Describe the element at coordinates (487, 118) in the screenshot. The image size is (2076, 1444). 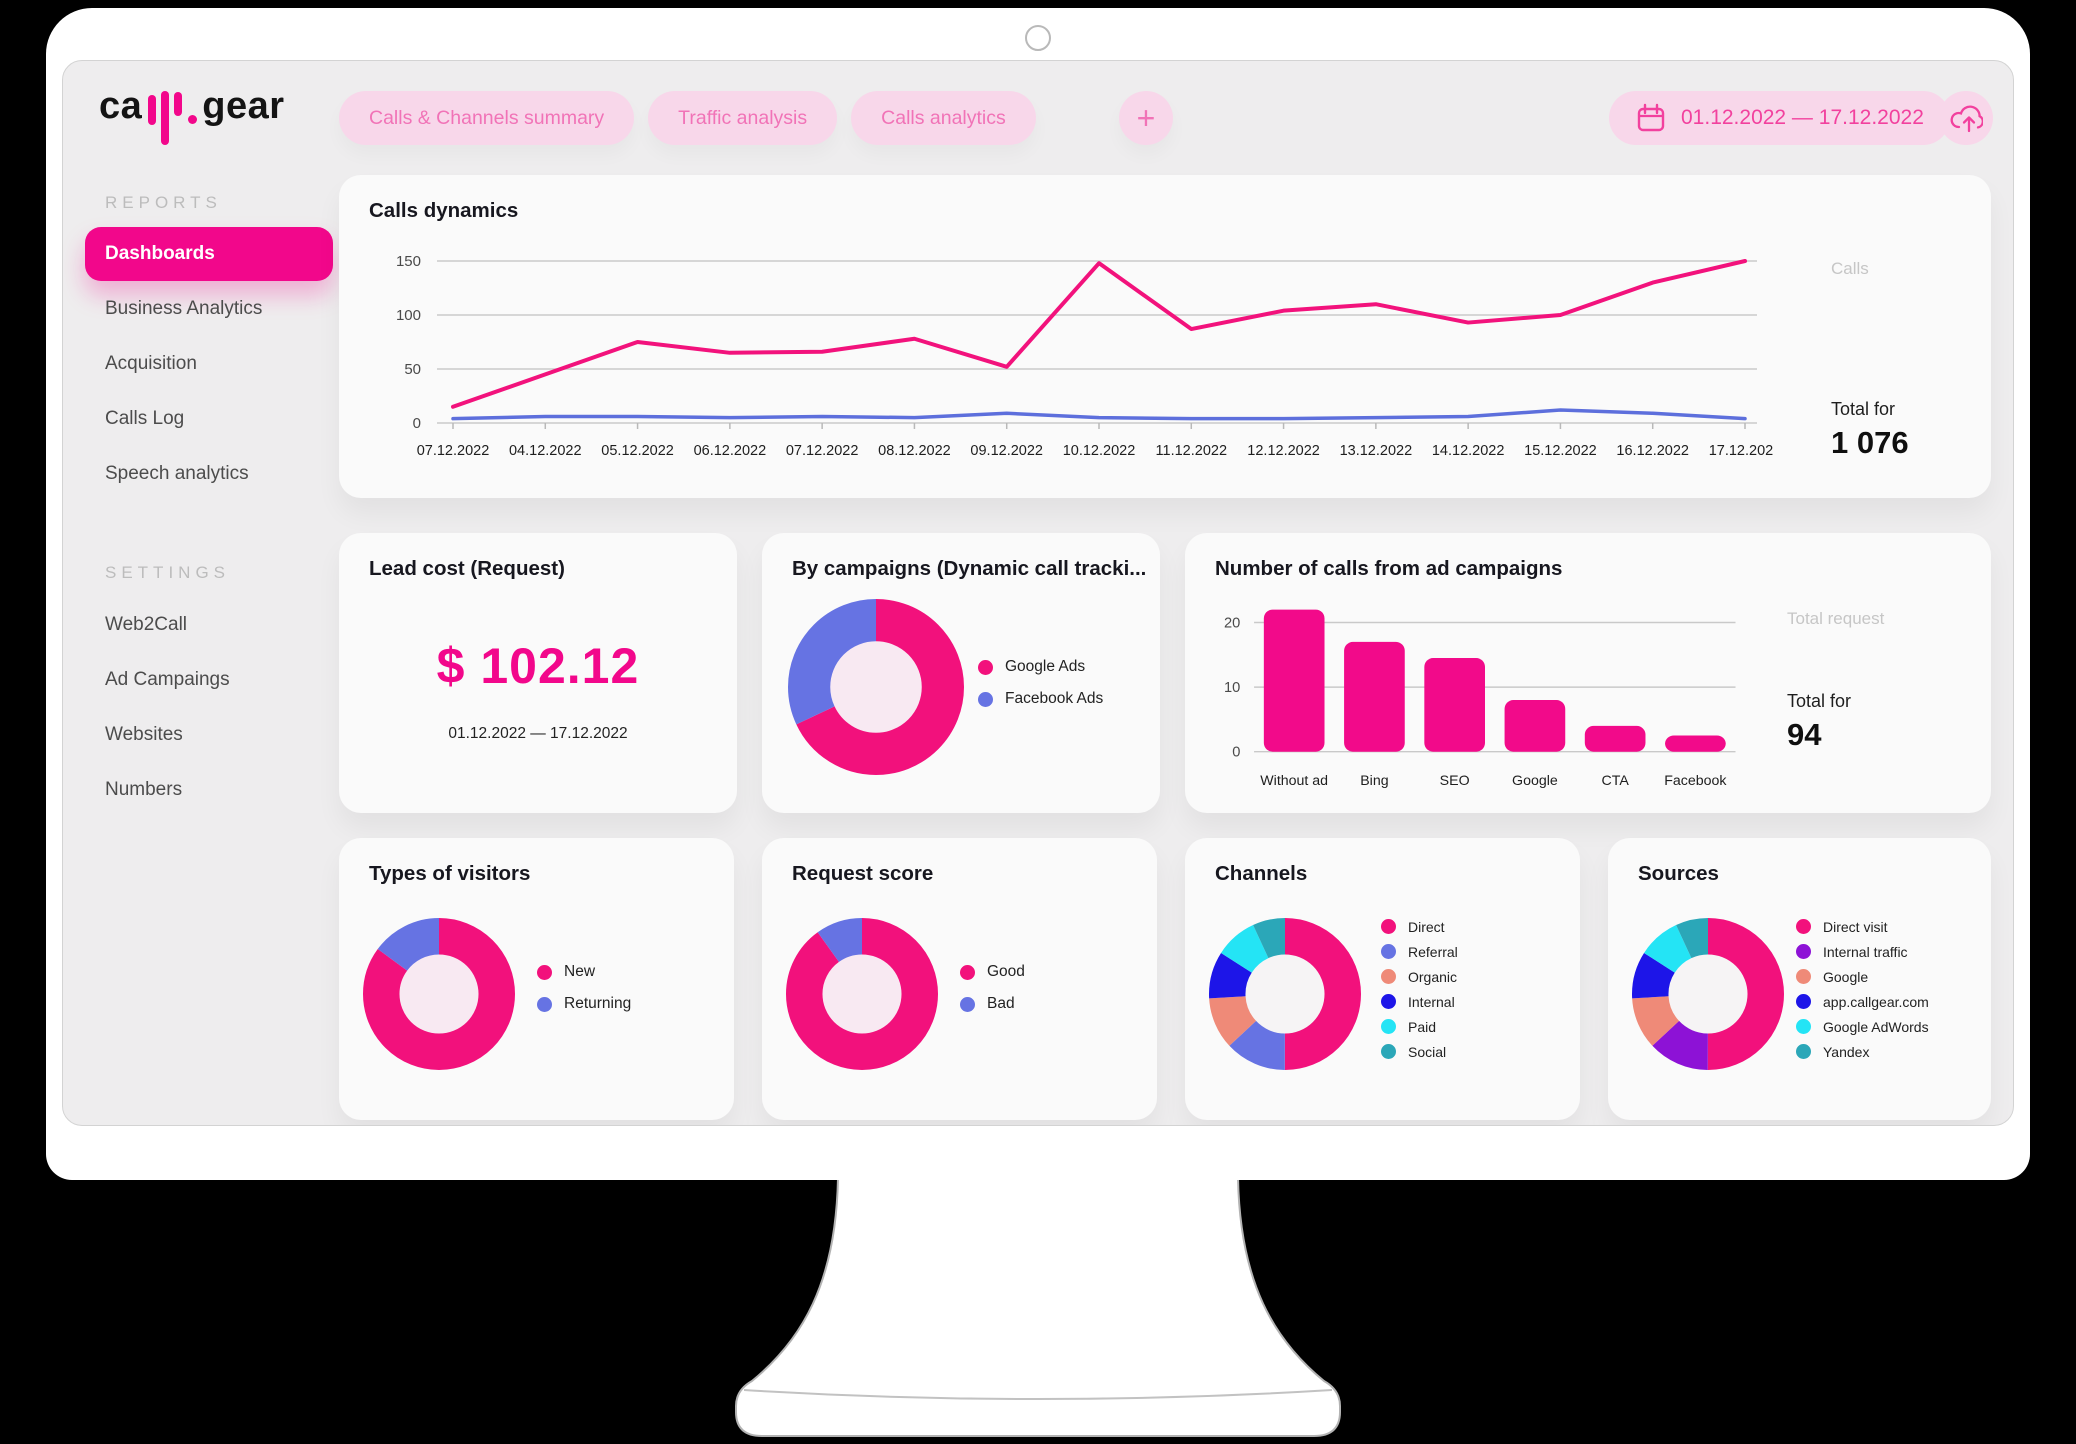
I see `tab-calls-channels-summary: Calls & Channels summary` at that location.